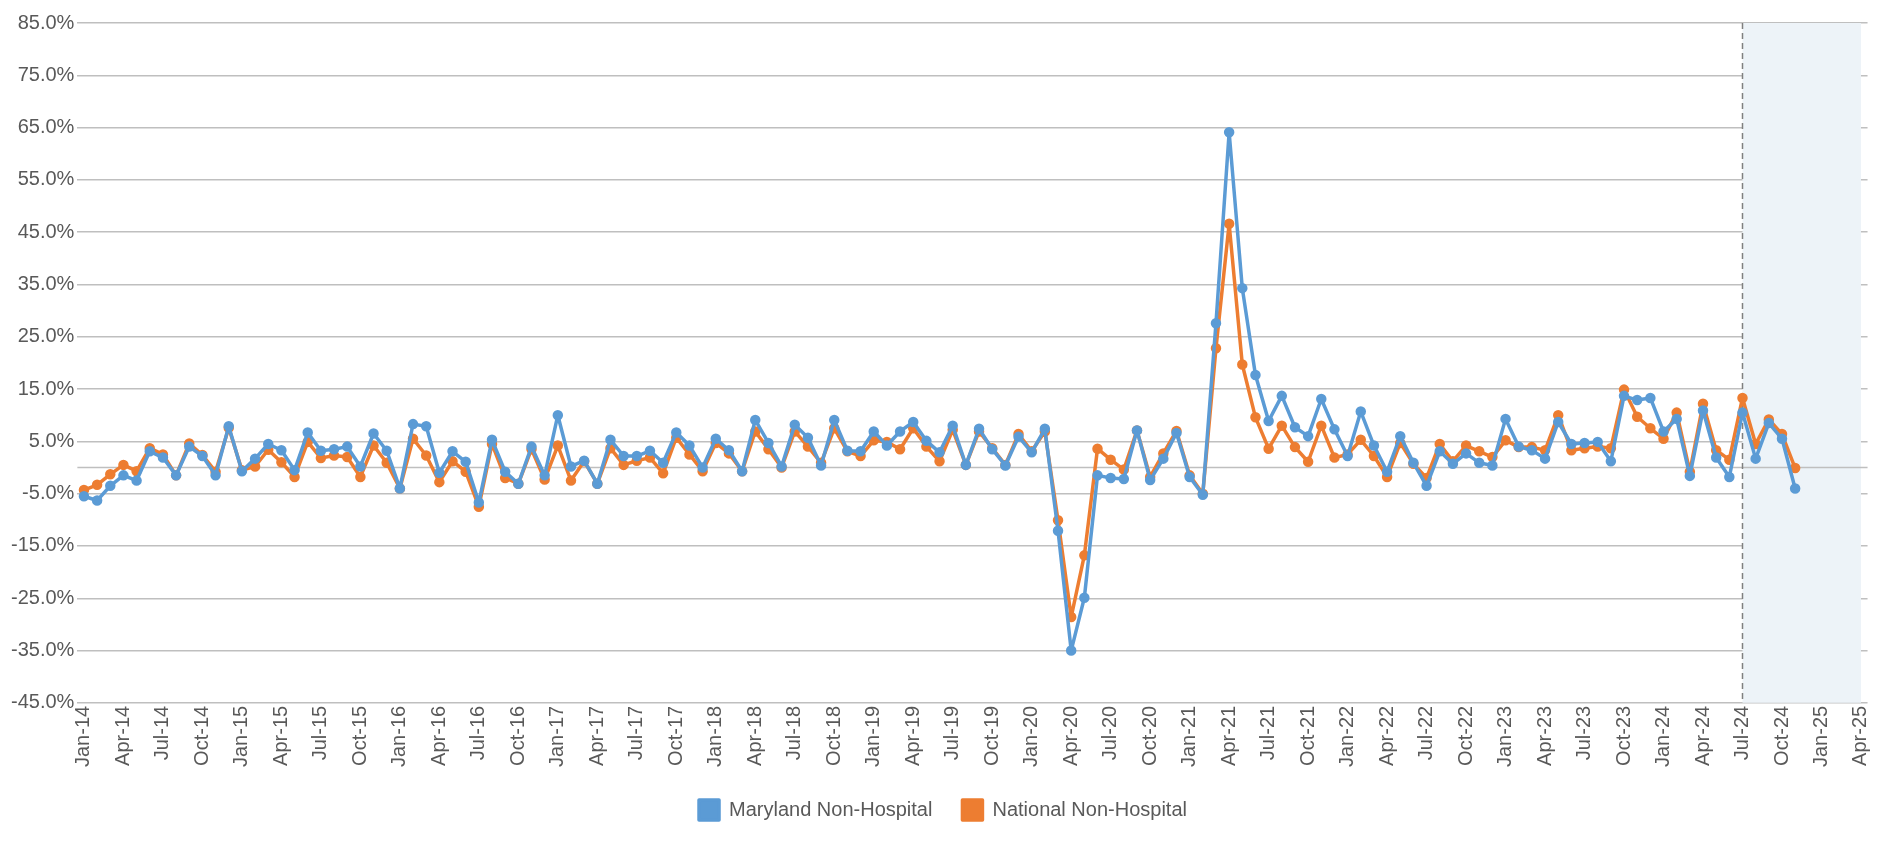  Describe the element at coordinates (1306, 735) in the screenshot. I see `x-tick-label: Oct-21` at that location.